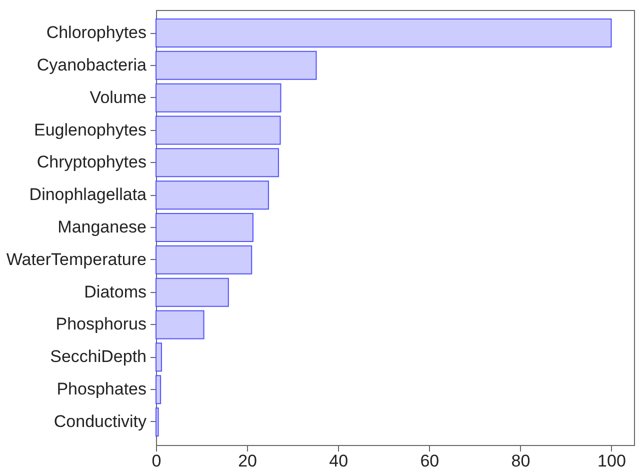 The width and height of the screenshot is (640, 474). What do you see at coordinates (430, 461) in the screenshot?
I see `x-tick-label: 60` at bounding box center [430, 461].